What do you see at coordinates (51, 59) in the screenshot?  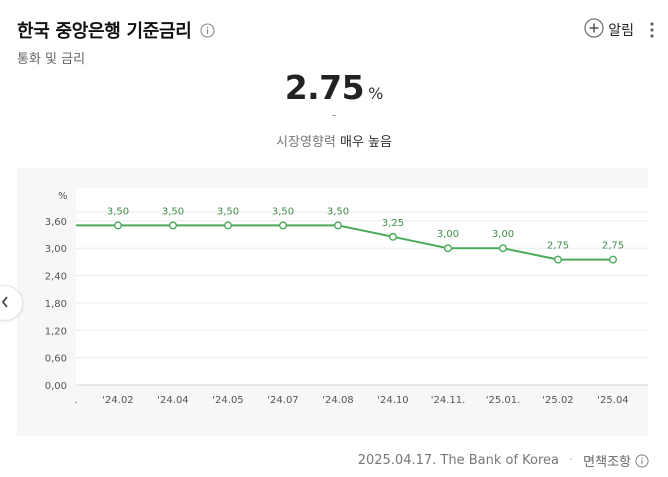 I see `category-subtitle: 통화 및 금리` at bounding box center [51, 59].